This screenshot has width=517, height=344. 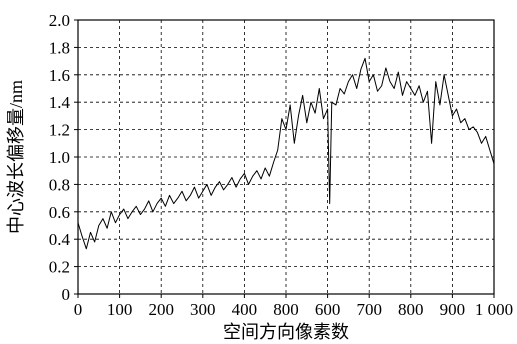 What do you see at coordinates (59, 75) in the screenshot?
I see `y-tick-label: 1.6` at bounding box center [59, 75].